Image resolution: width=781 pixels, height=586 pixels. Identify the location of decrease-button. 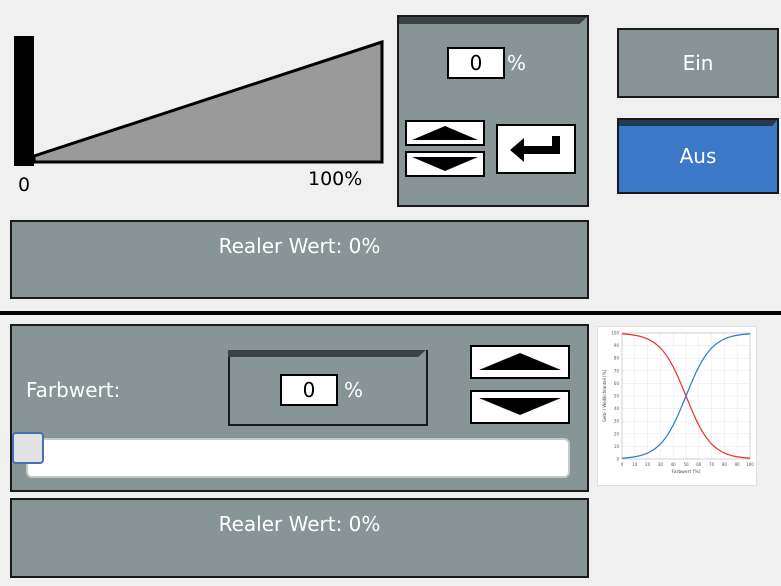
(445, 164).